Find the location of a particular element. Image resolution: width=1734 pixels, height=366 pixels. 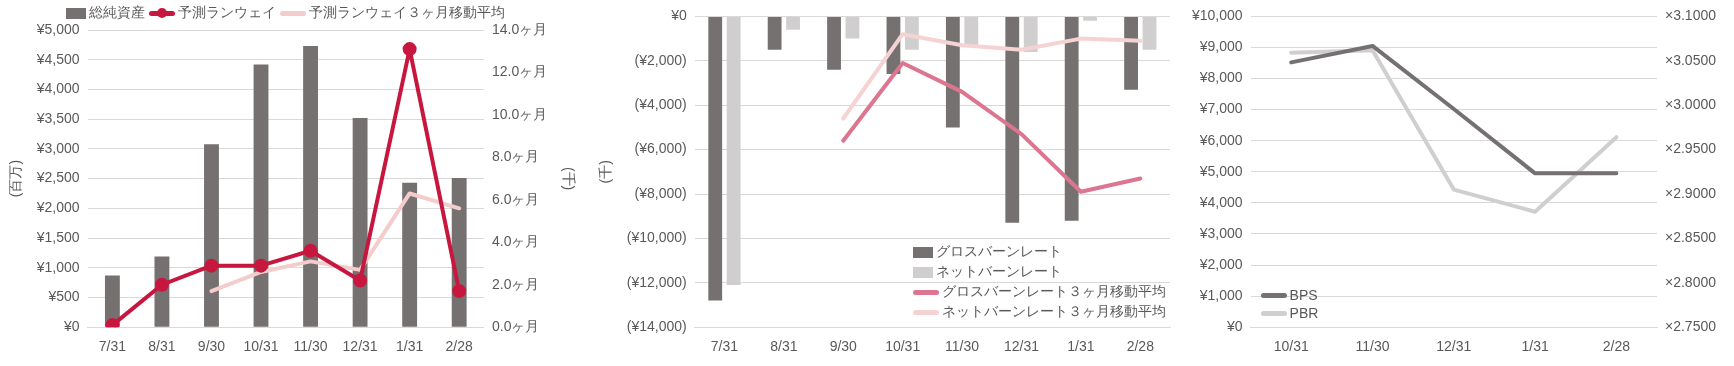

y2-tick-label: 14.0ヶ月 is located at coordinates (519, 28).